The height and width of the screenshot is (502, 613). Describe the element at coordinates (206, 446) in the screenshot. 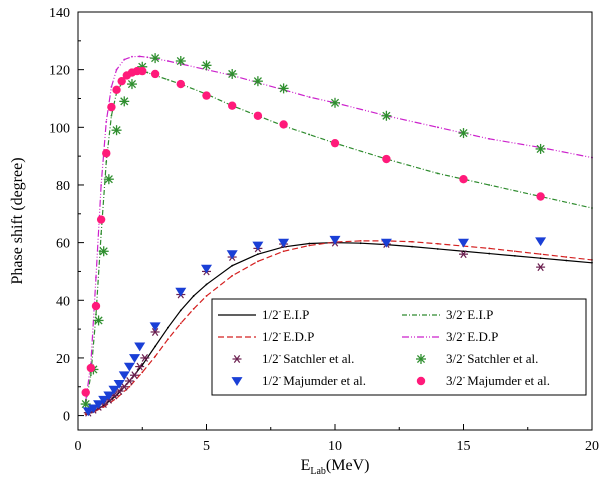

I see `x-tick-label: 5` at that location.